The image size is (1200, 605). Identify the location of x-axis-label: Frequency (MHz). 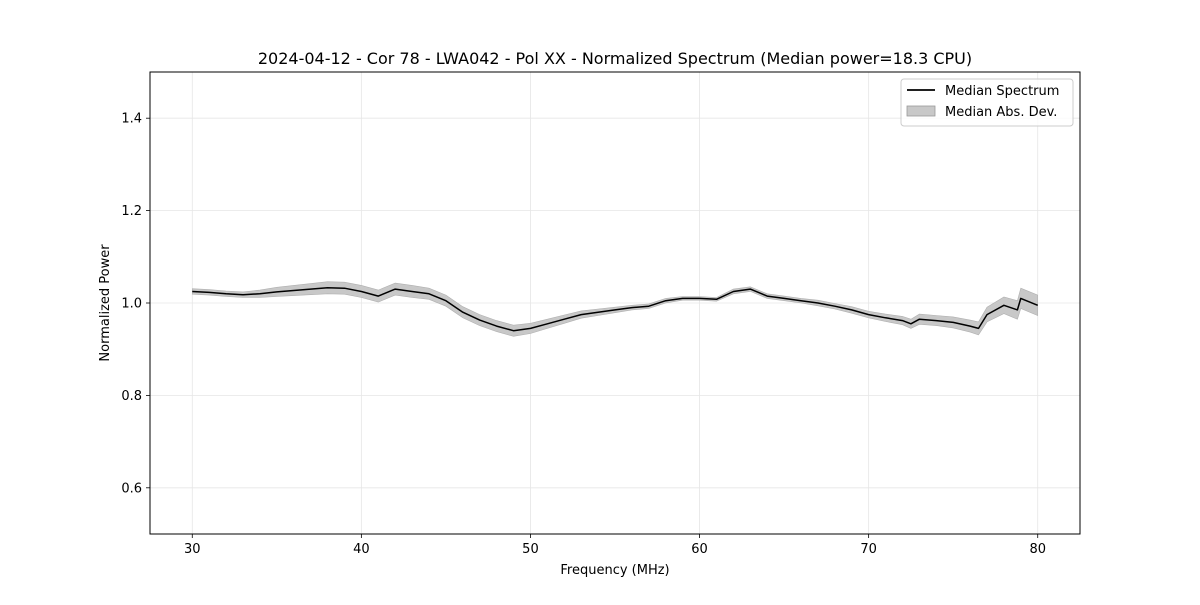
(614, 570).